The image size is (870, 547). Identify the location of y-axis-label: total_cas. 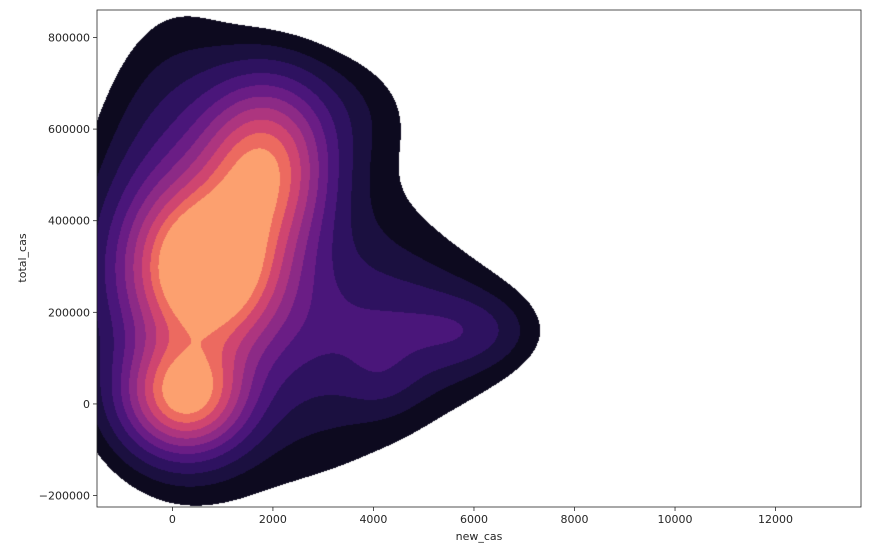
(22, 257).